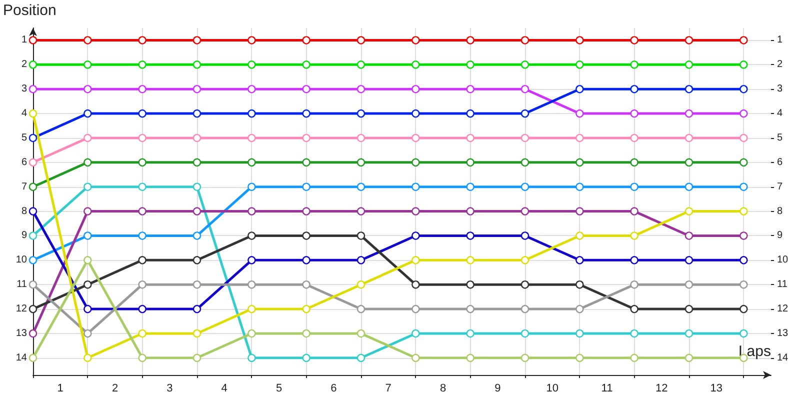  What do you see at coordinates (24, 89) in the screenshot?
I see `y-tick-label: 3` at bounding box center [24, 89].